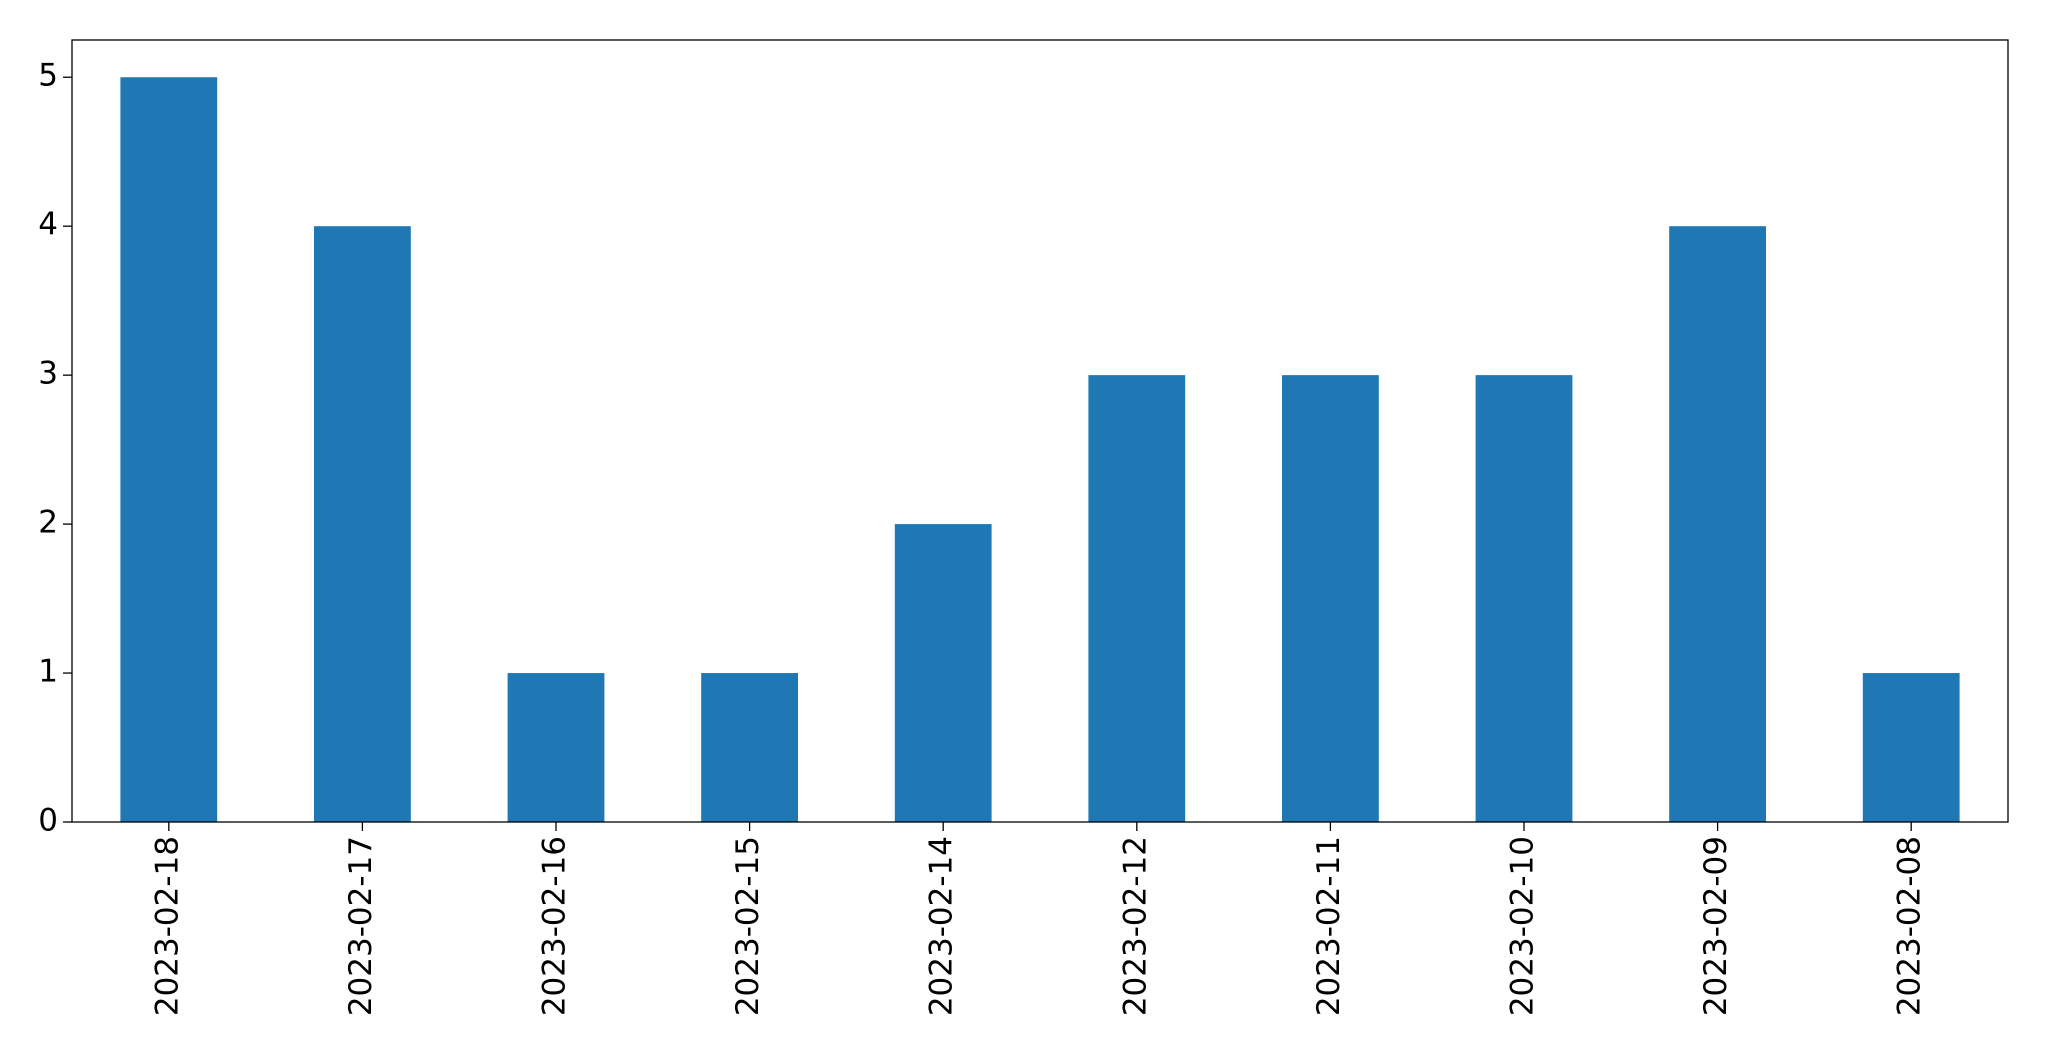 This screenshot has height=1061, width=2049. I want to click on y-tick-label: 3, so click(48, 374).